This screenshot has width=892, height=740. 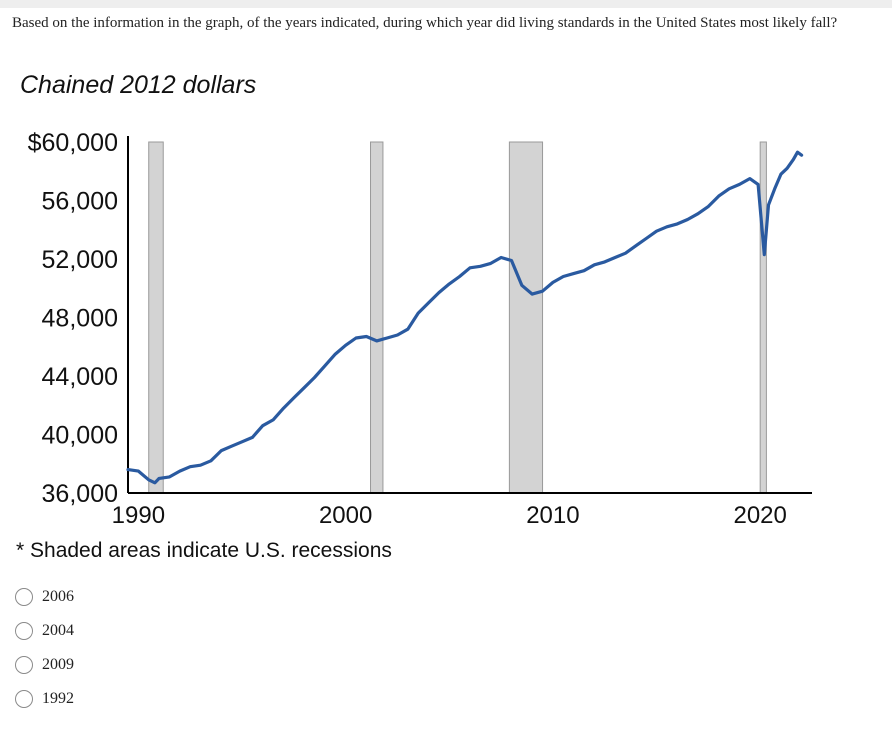 I want to click on x-tick-labels: 1990 2000 2010 2020, so click(x=449, y=515).